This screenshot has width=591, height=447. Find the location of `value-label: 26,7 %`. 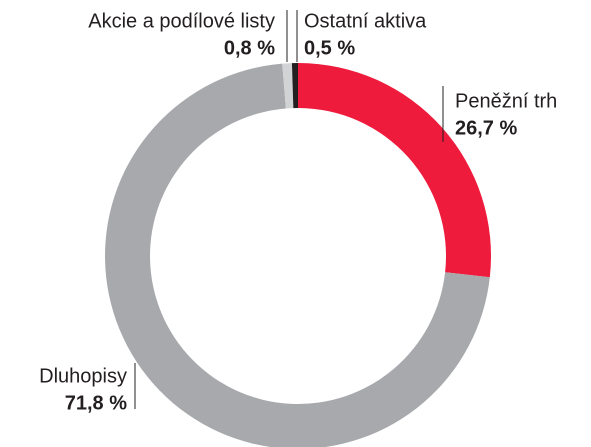

value-label: 26,7 % is located at coordinates (486, 128).